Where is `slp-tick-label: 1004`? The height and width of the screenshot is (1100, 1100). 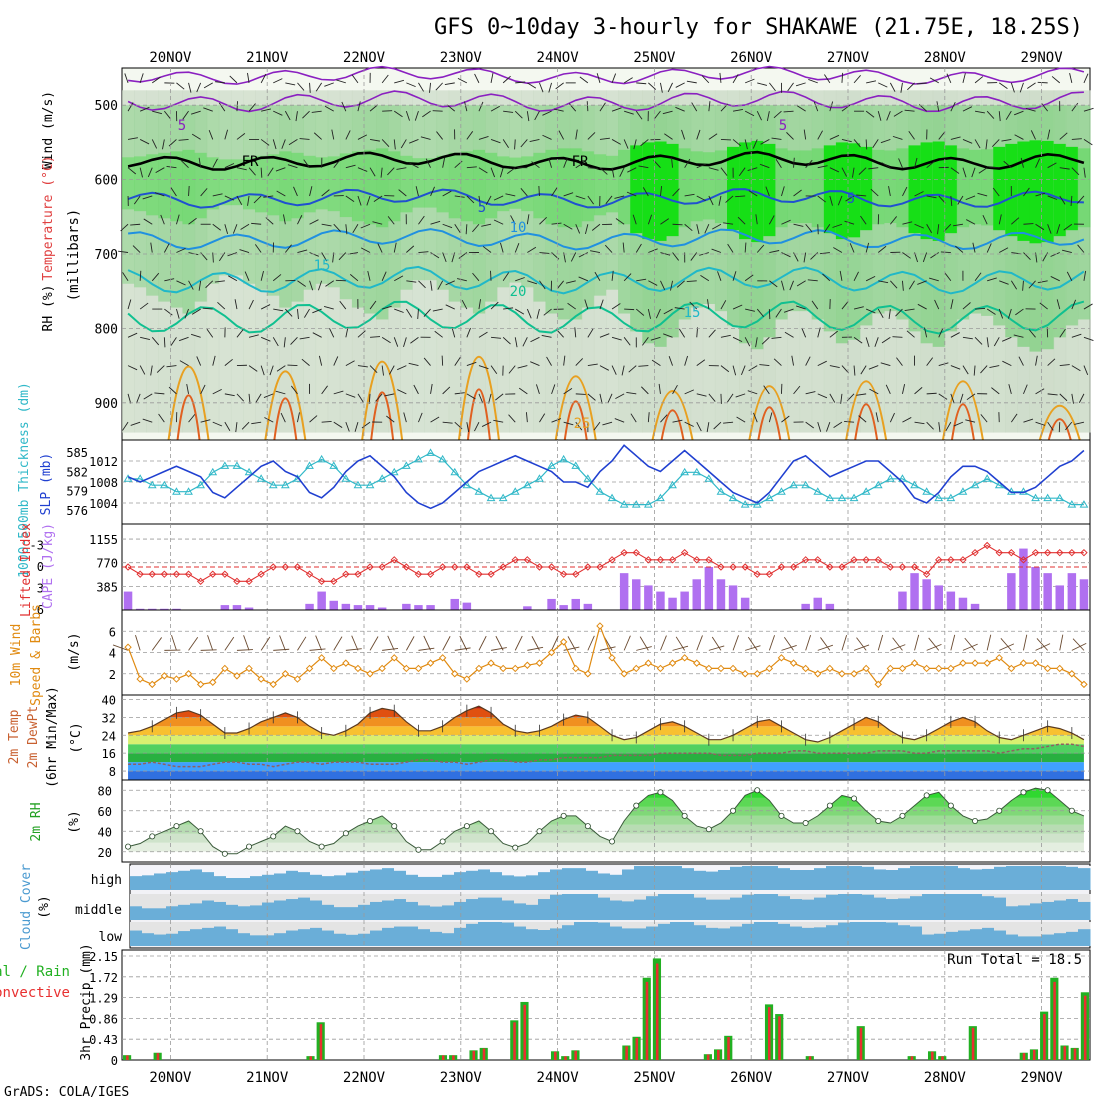
slp-tick-label: 1004 is located at coordinates (103, 504).